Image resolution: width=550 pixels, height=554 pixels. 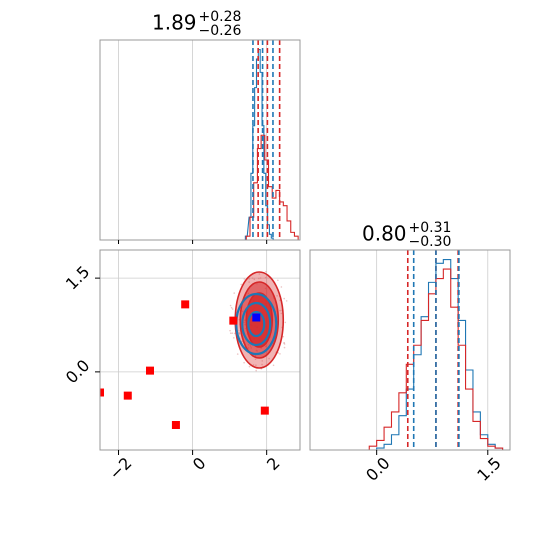 I want to click on param1-title-minus: −0.26, so click(x=220, y=31).